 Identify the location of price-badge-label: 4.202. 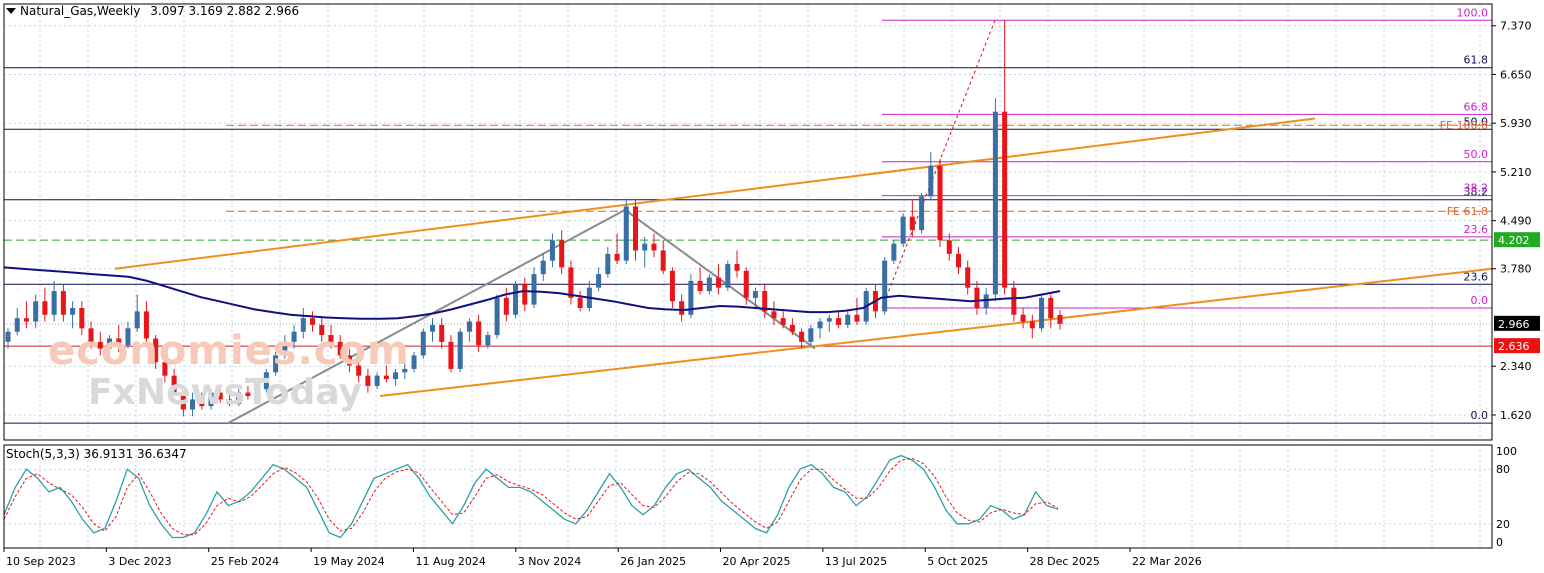
(1514, 240).